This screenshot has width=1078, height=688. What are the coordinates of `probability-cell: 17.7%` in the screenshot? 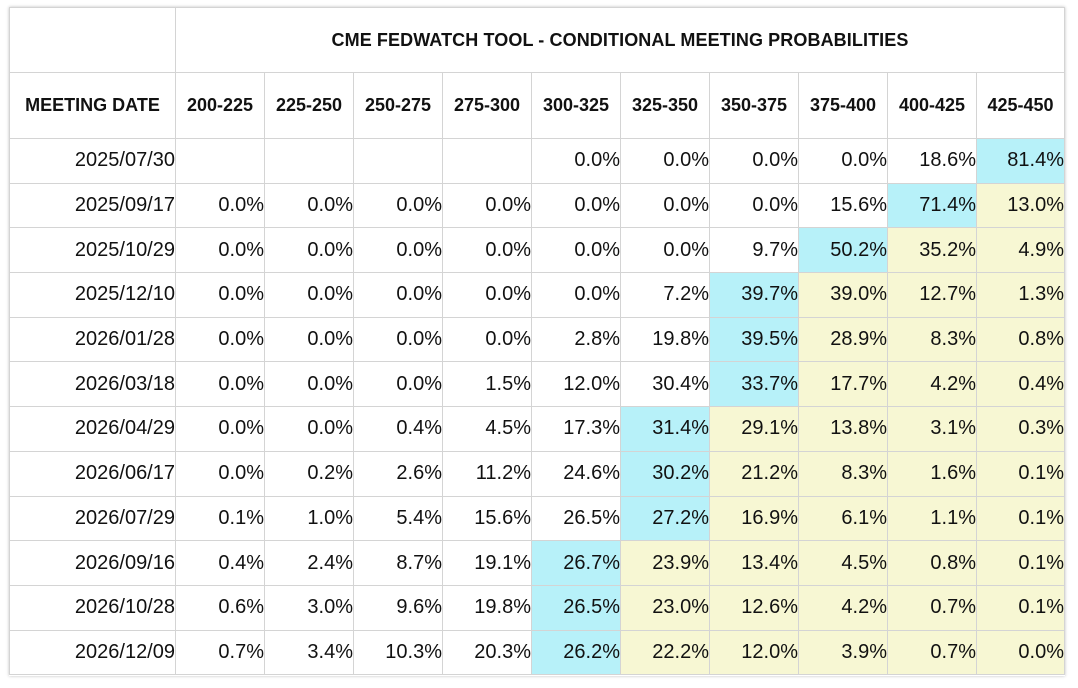 It's located at (843, 384).